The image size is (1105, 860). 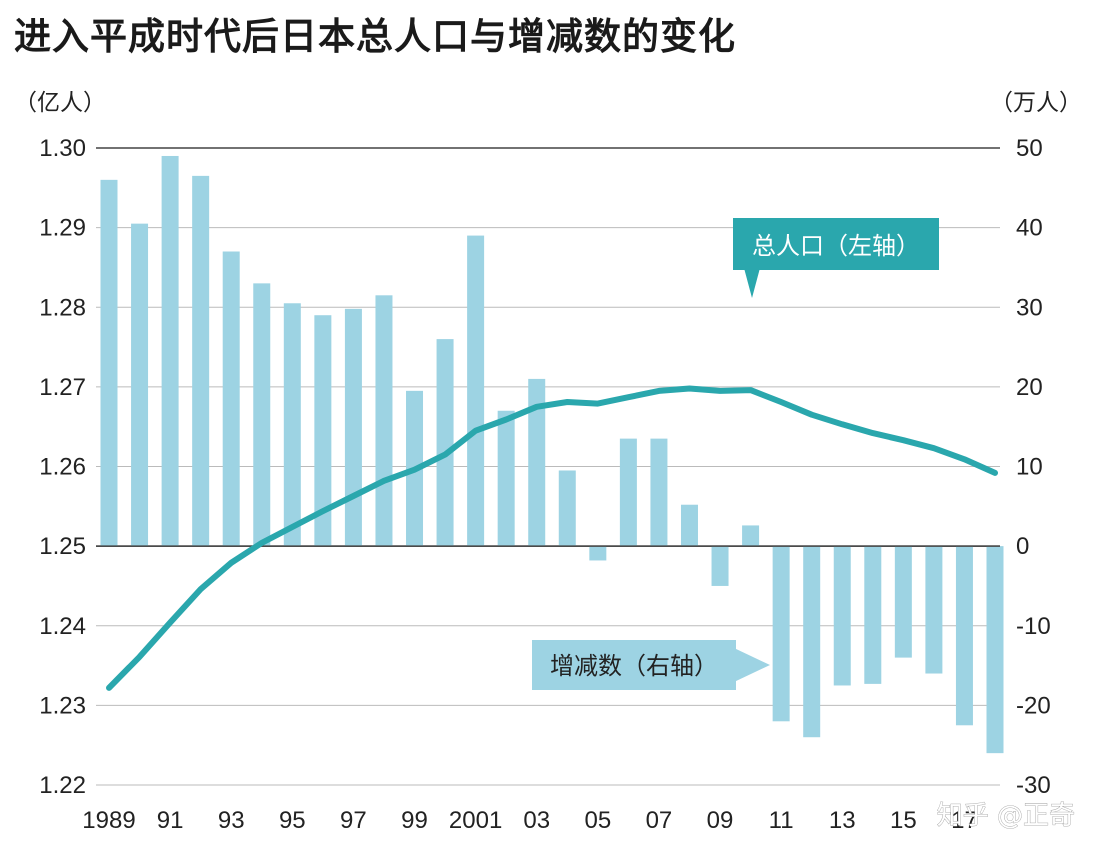 I want to click on callout-pointer-change, so click(x=752, y=665).